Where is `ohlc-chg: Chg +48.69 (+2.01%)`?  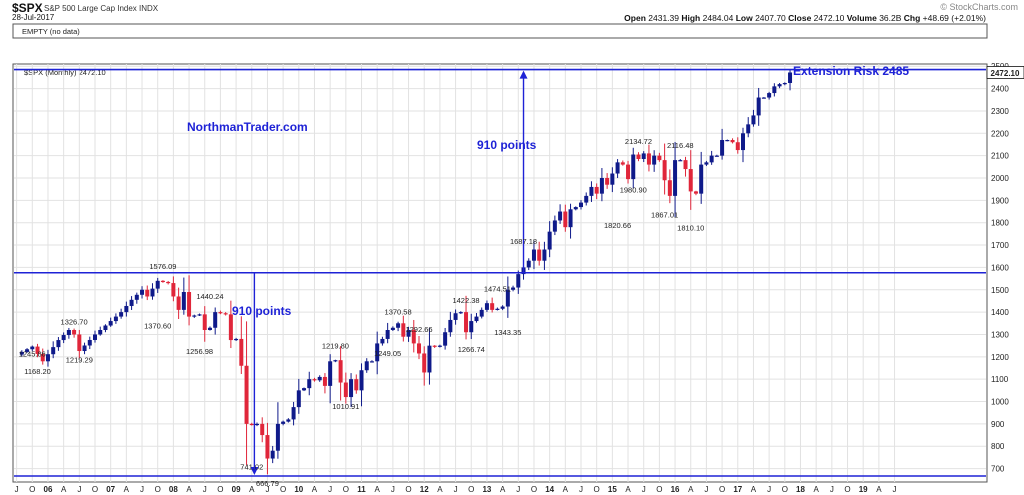 ohlc-chg: Chg +48.69 (+2.01%) is located at coordinates (944, 18).